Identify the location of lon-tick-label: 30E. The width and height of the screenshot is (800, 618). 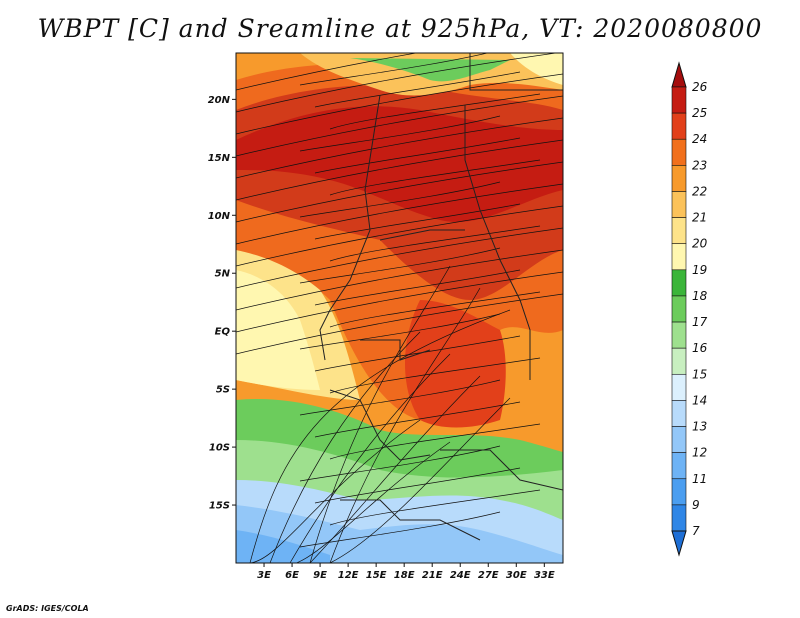
(516, 575).